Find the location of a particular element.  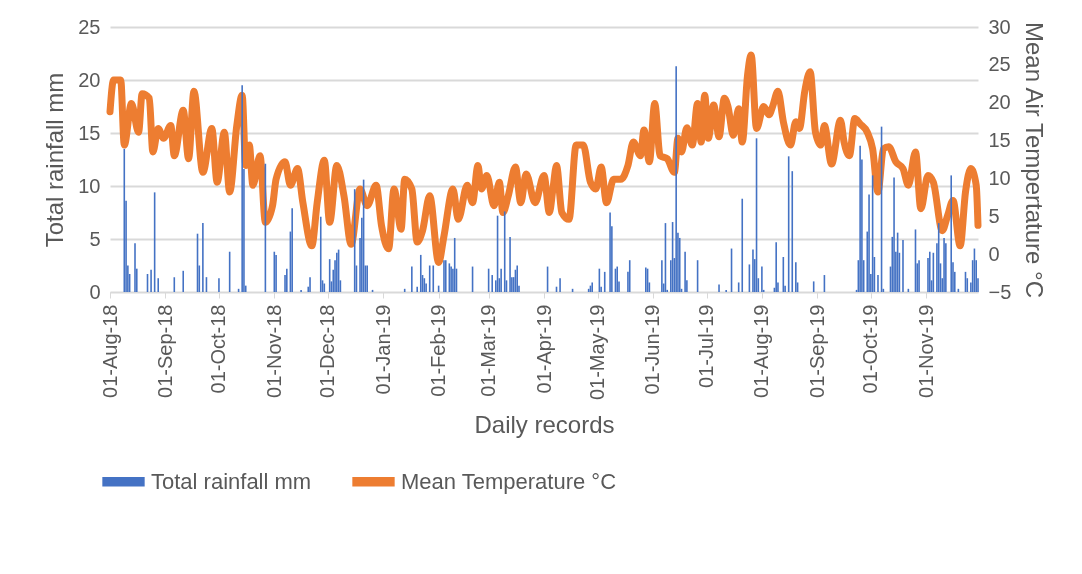

legend-label: Total rainfall mm is located at coordinates (231, 481).